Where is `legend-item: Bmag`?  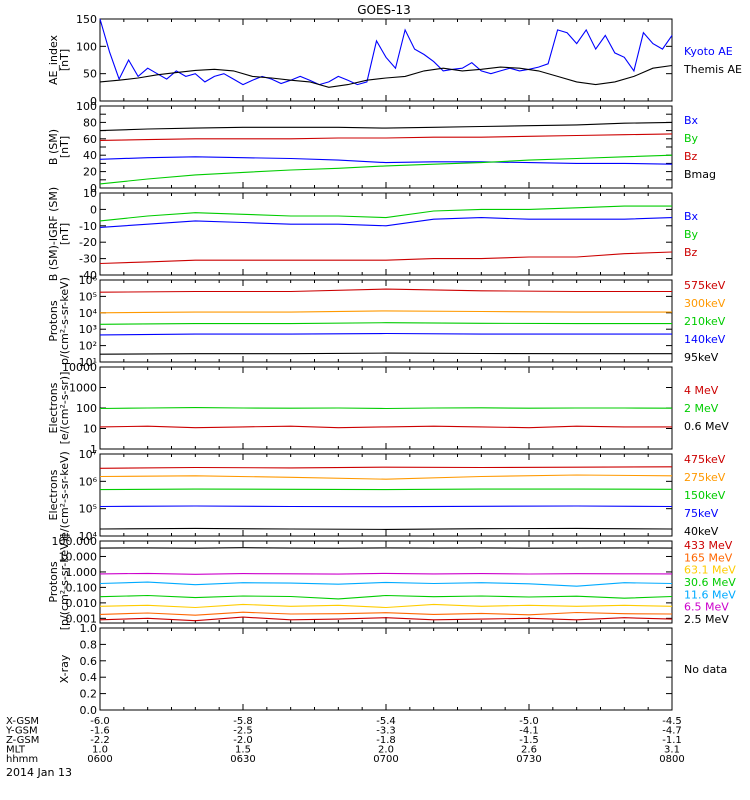 legend-item: Bmag is located at coordinates (700, 174).